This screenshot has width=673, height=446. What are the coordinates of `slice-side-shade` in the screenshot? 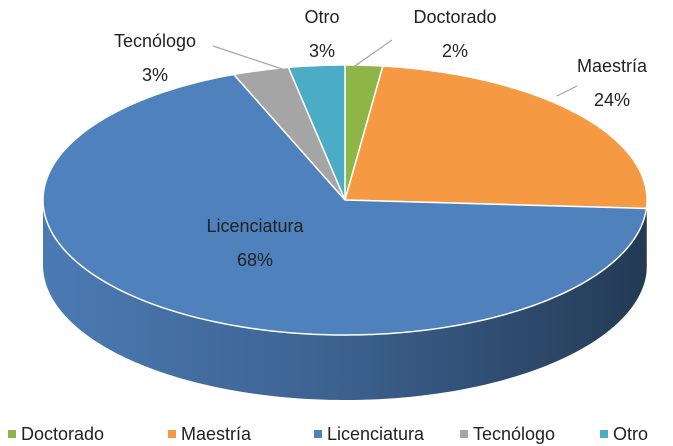 It's located at (646, 237).